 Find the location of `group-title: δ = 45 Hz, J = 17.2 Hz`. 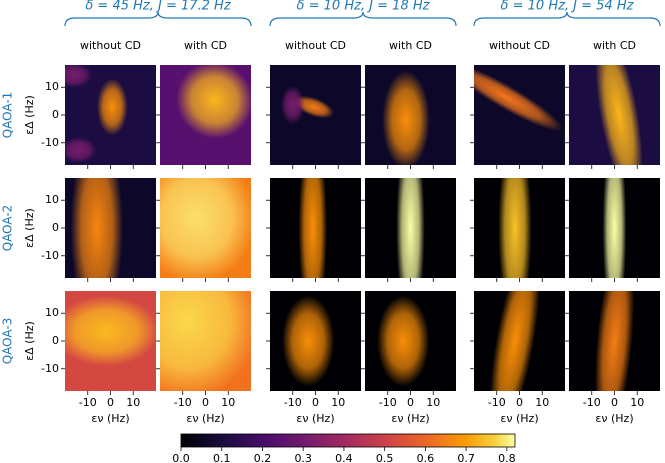

group-title: δ = 45 Hz, J = 17.2 Hz is located at coordinates (158, 7).